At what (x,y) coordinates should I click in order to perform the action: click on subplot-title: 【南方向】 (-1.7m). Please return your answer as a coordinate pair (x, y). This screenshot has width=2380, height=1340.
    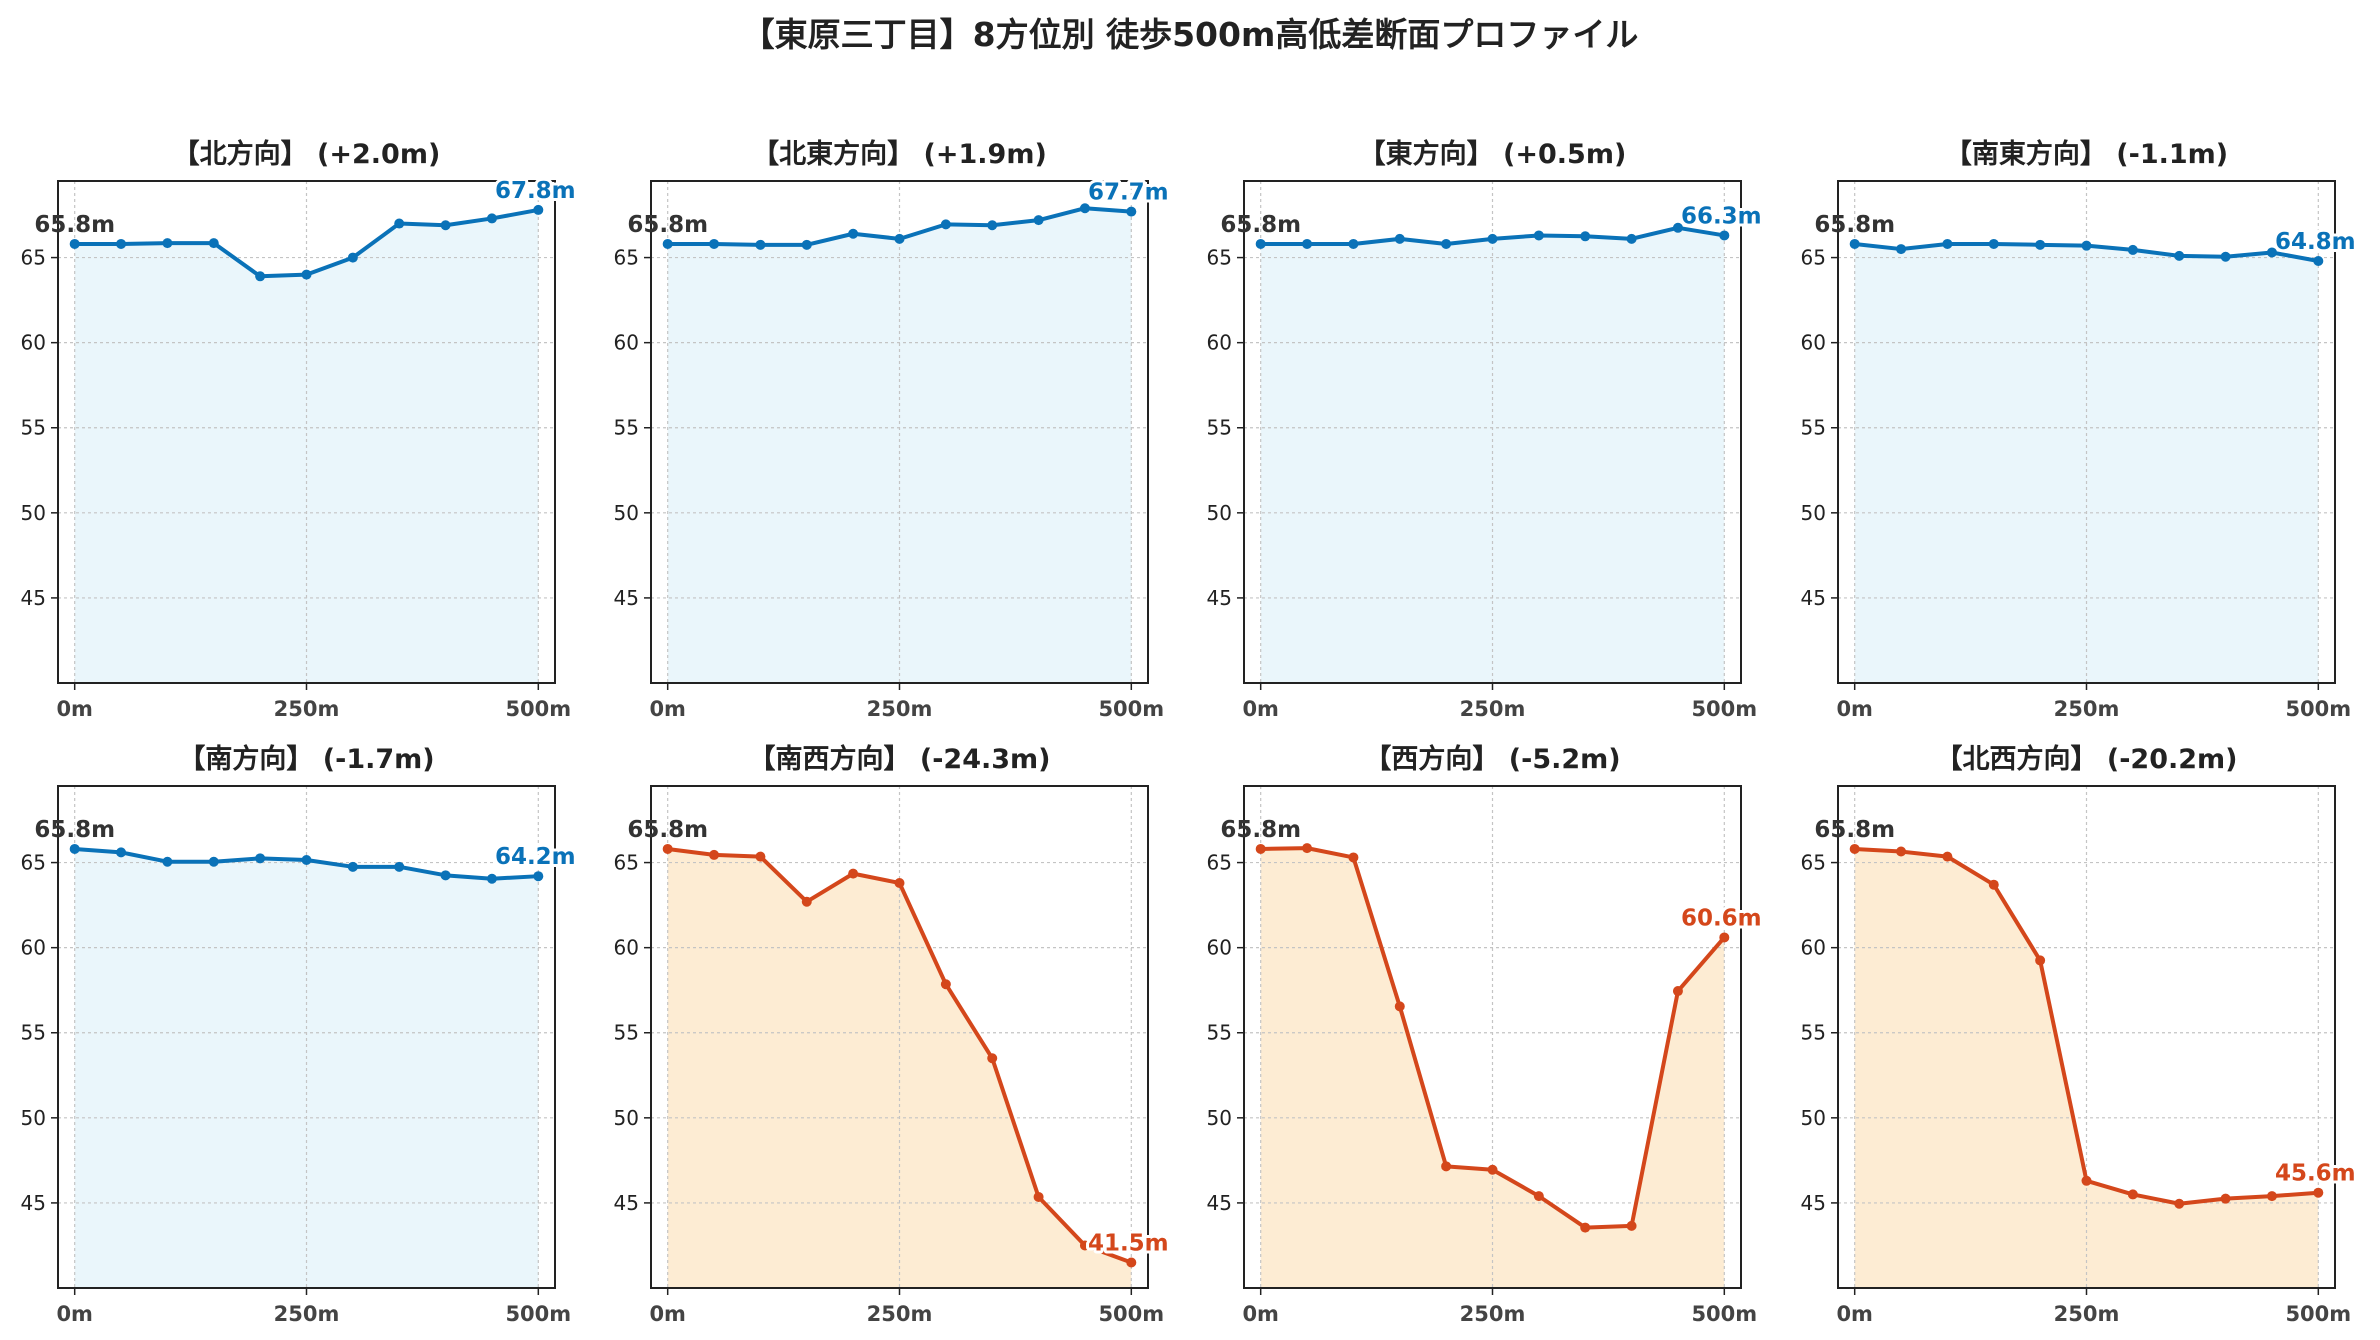
    Looking at the image, I should click on (306, 759).